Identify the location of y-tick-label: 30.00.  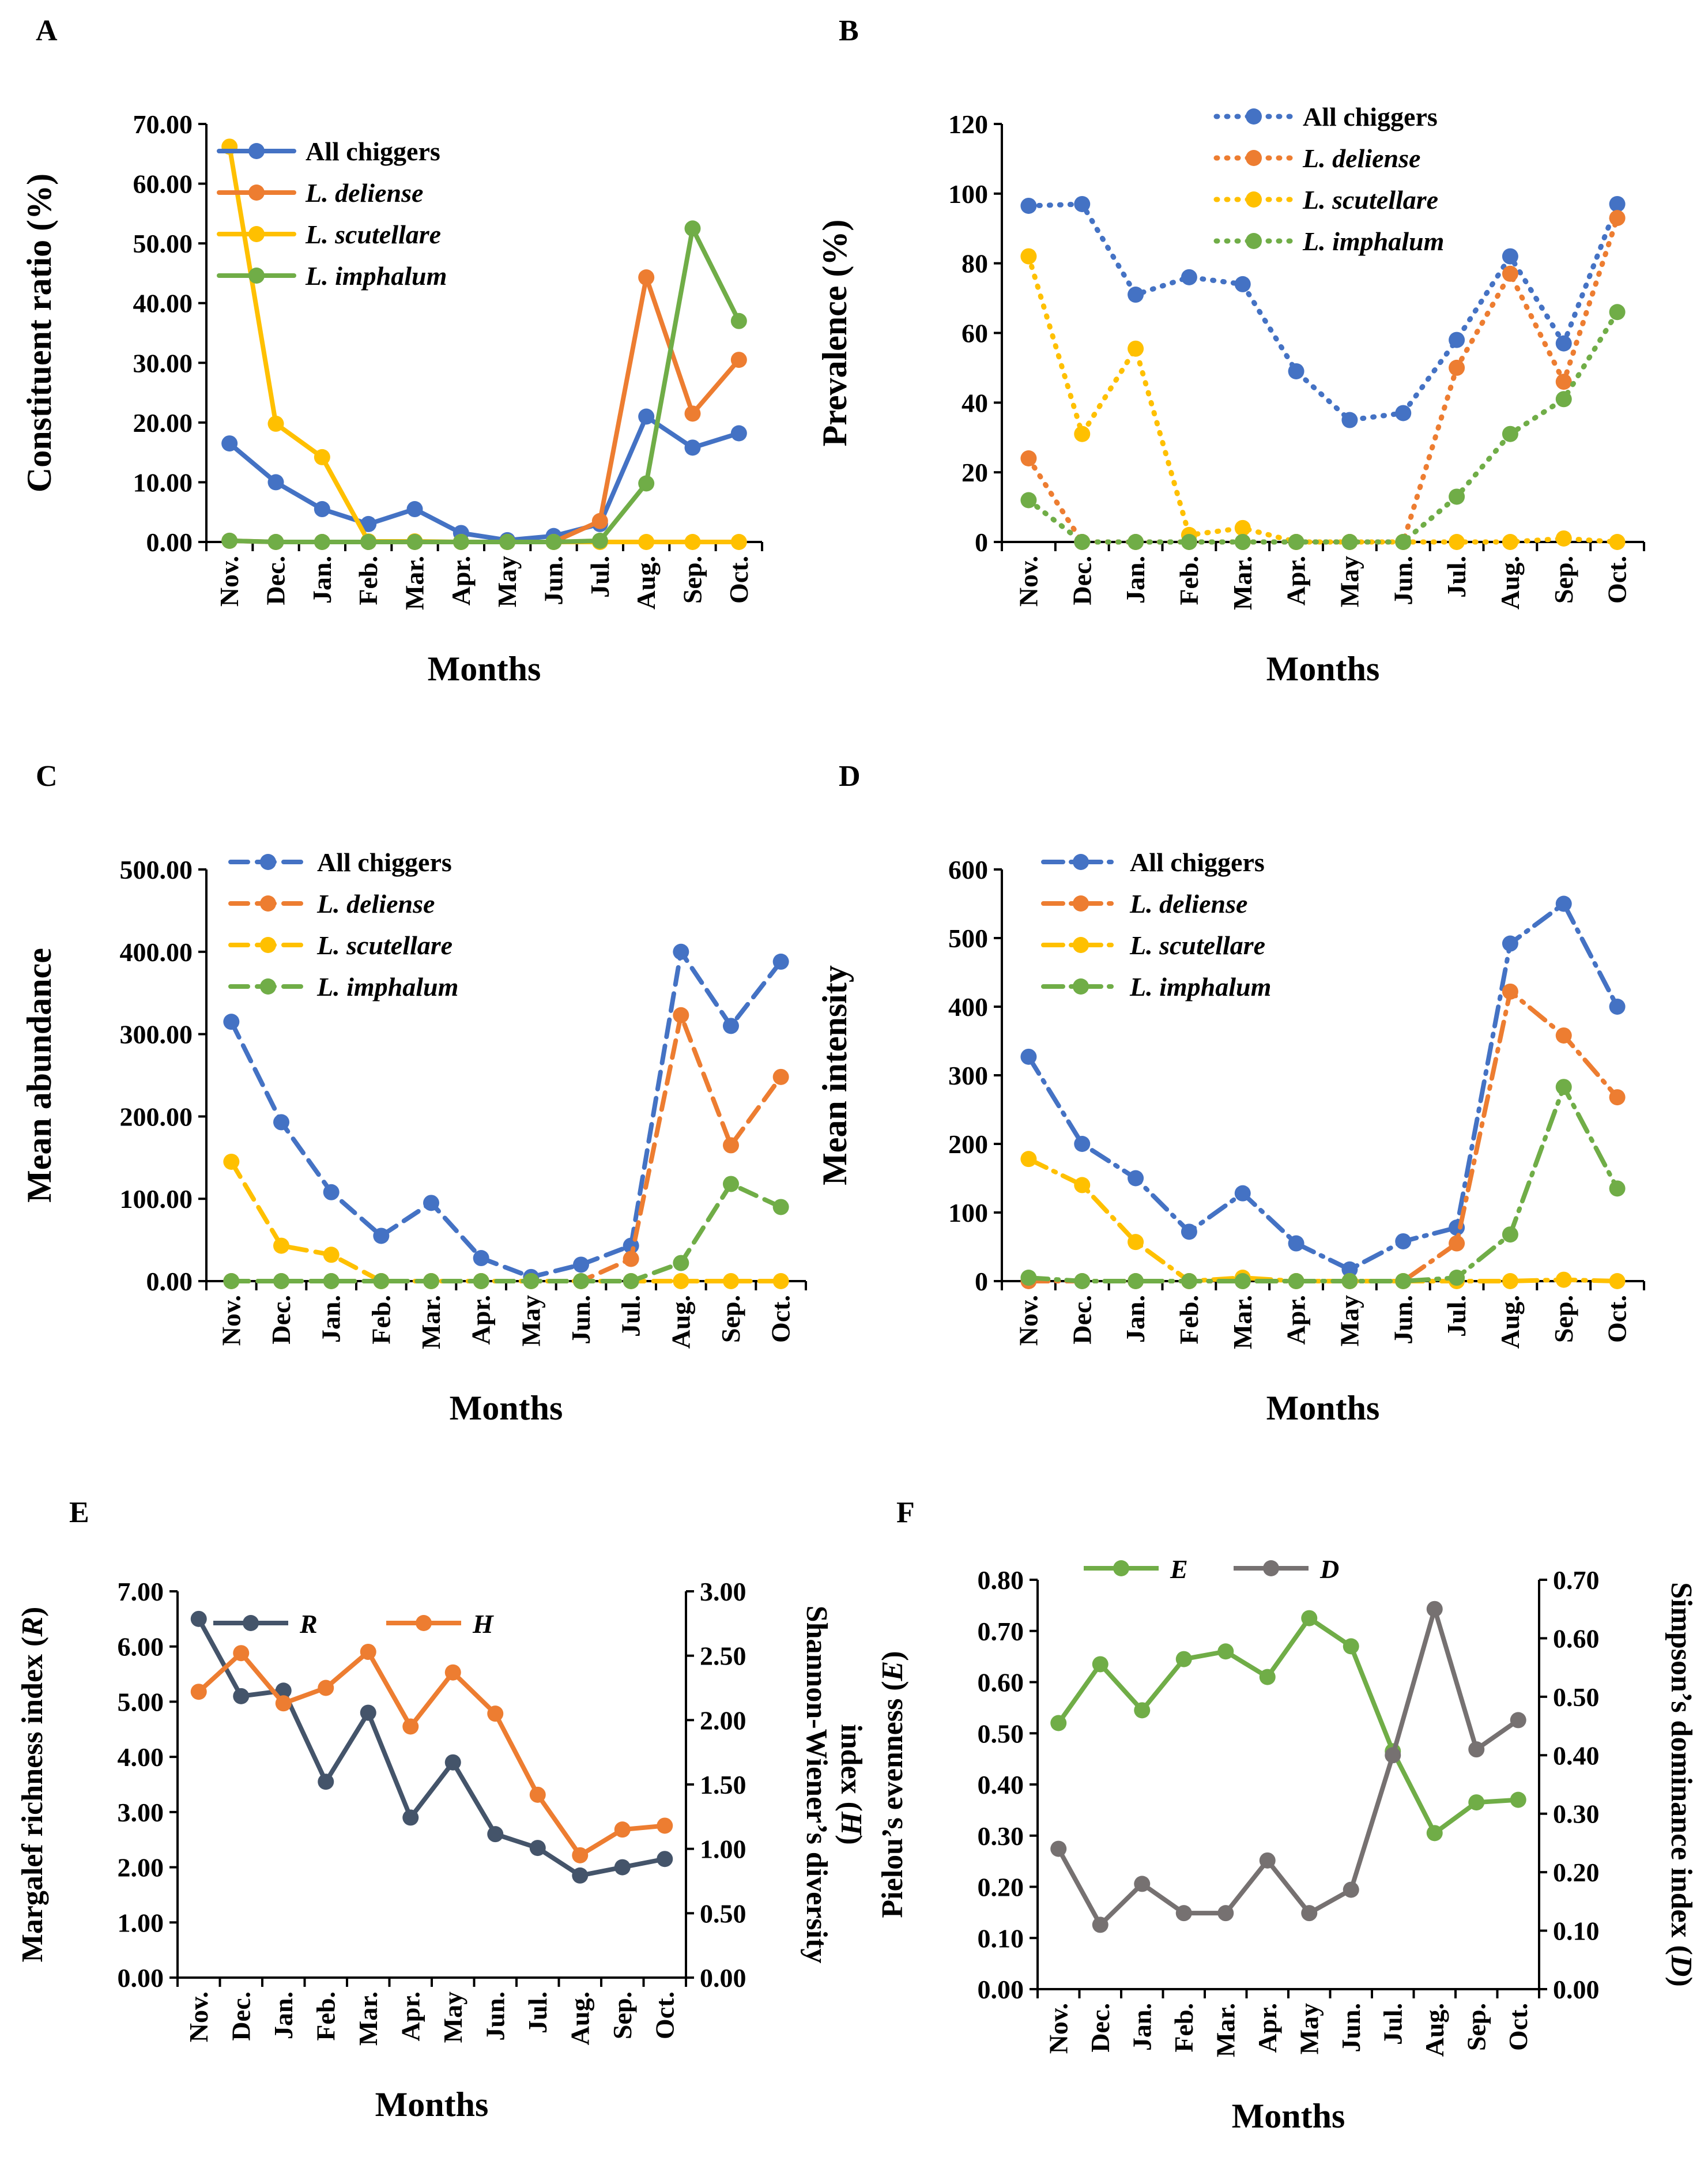
(163, 363).